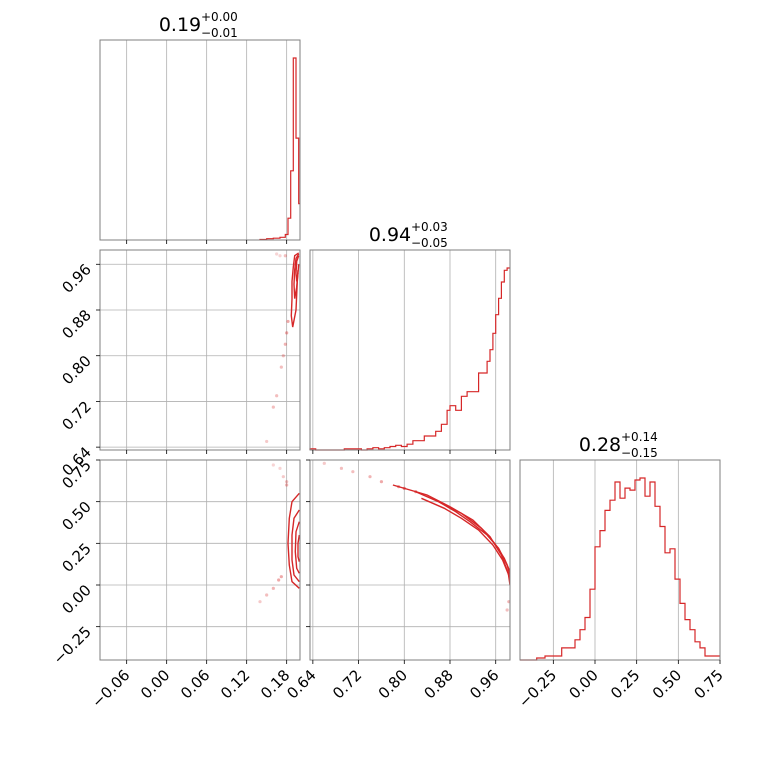 Image resolution: width=760 pixels, height=760 pixels. I want to click on title-minus-2: −0.05, so click(429, 243).